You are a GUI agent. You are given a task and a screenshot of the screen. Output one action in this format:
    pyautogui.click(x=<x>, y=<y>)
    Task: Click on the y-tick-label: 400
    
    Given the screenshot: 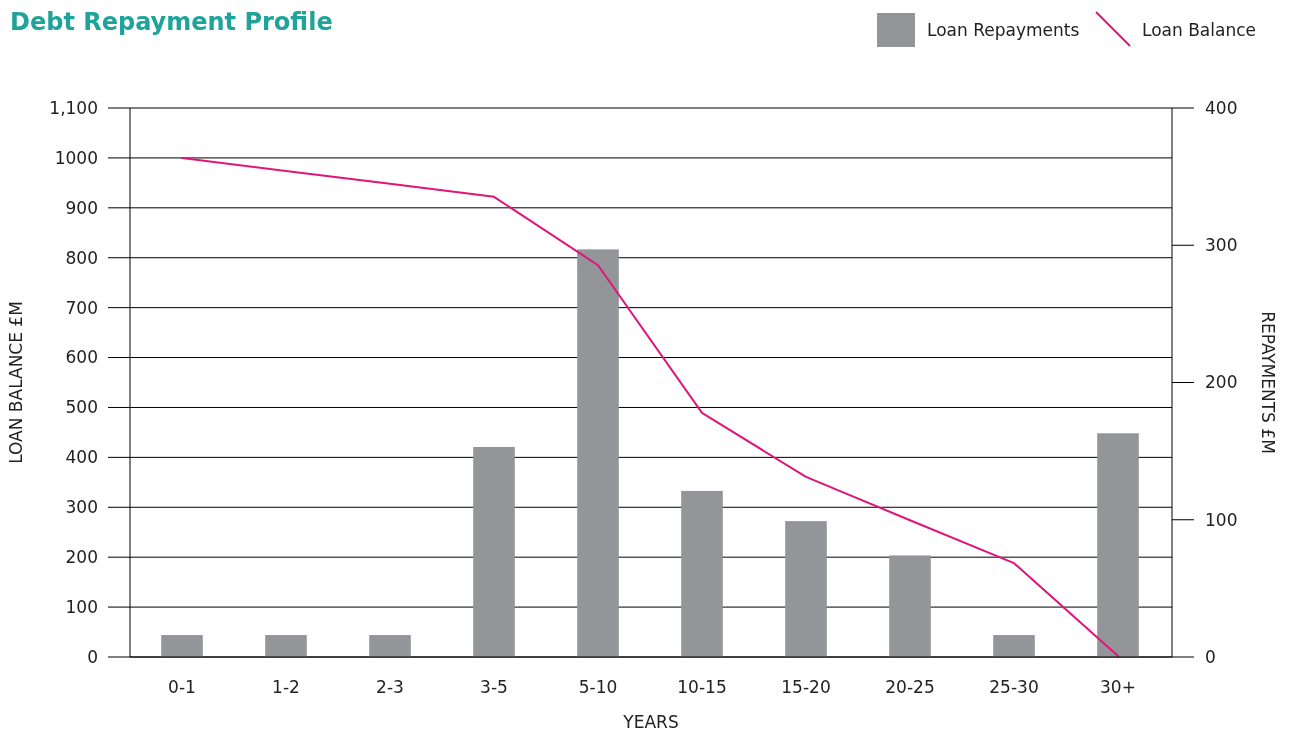 What is the action you would take?
    pyautogui.click(x=81, y=457)
    